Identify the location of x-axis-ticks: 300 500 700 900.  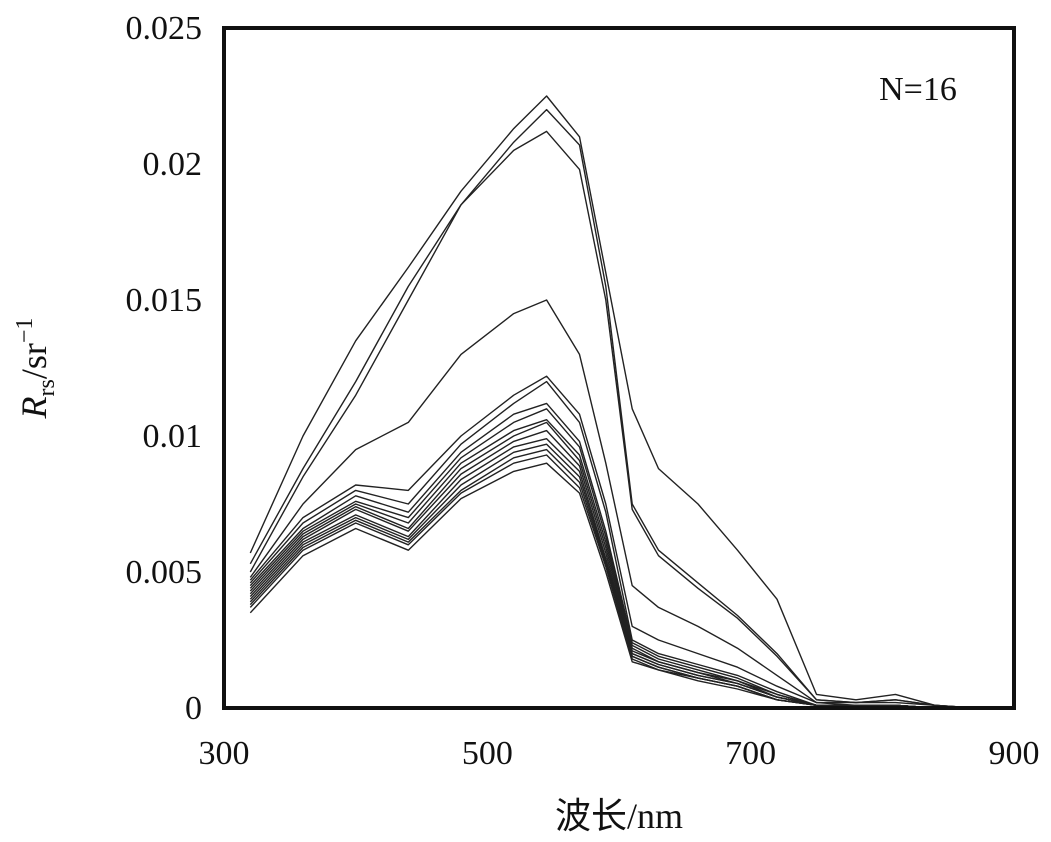
(619, 753).